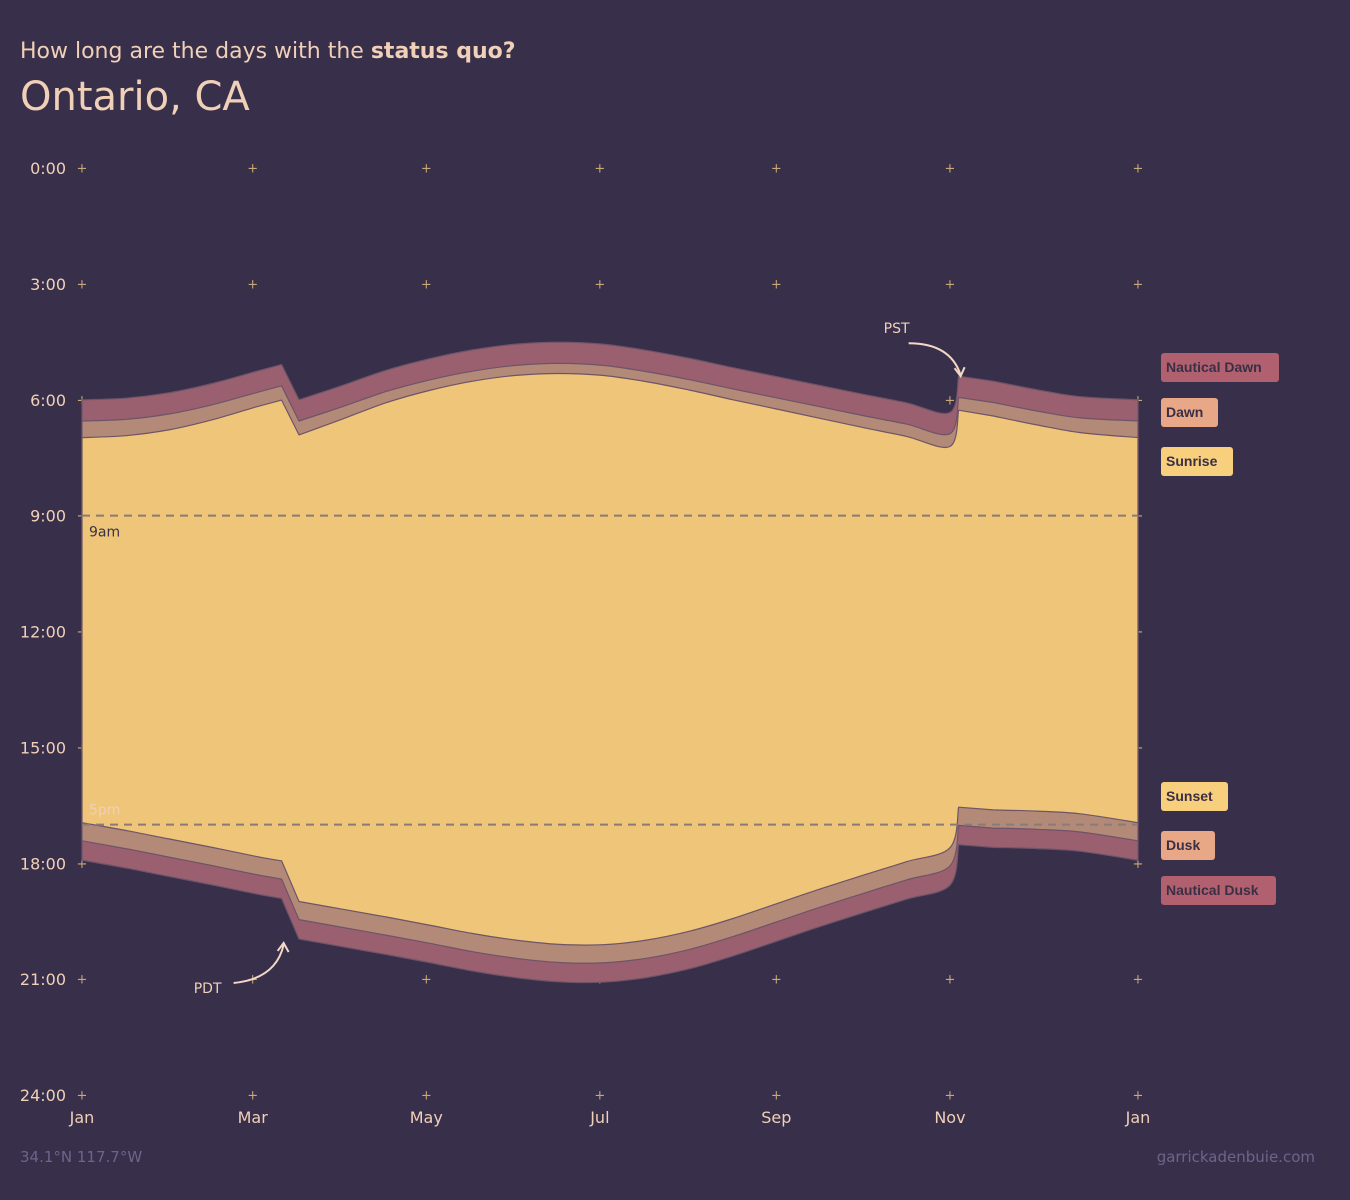 The image size is (1350, 1200). What do you see at coordinates (104, 811) in the screenshot?
I see `reference-label-5pm: 5pm` at bounding box center [104, 811].